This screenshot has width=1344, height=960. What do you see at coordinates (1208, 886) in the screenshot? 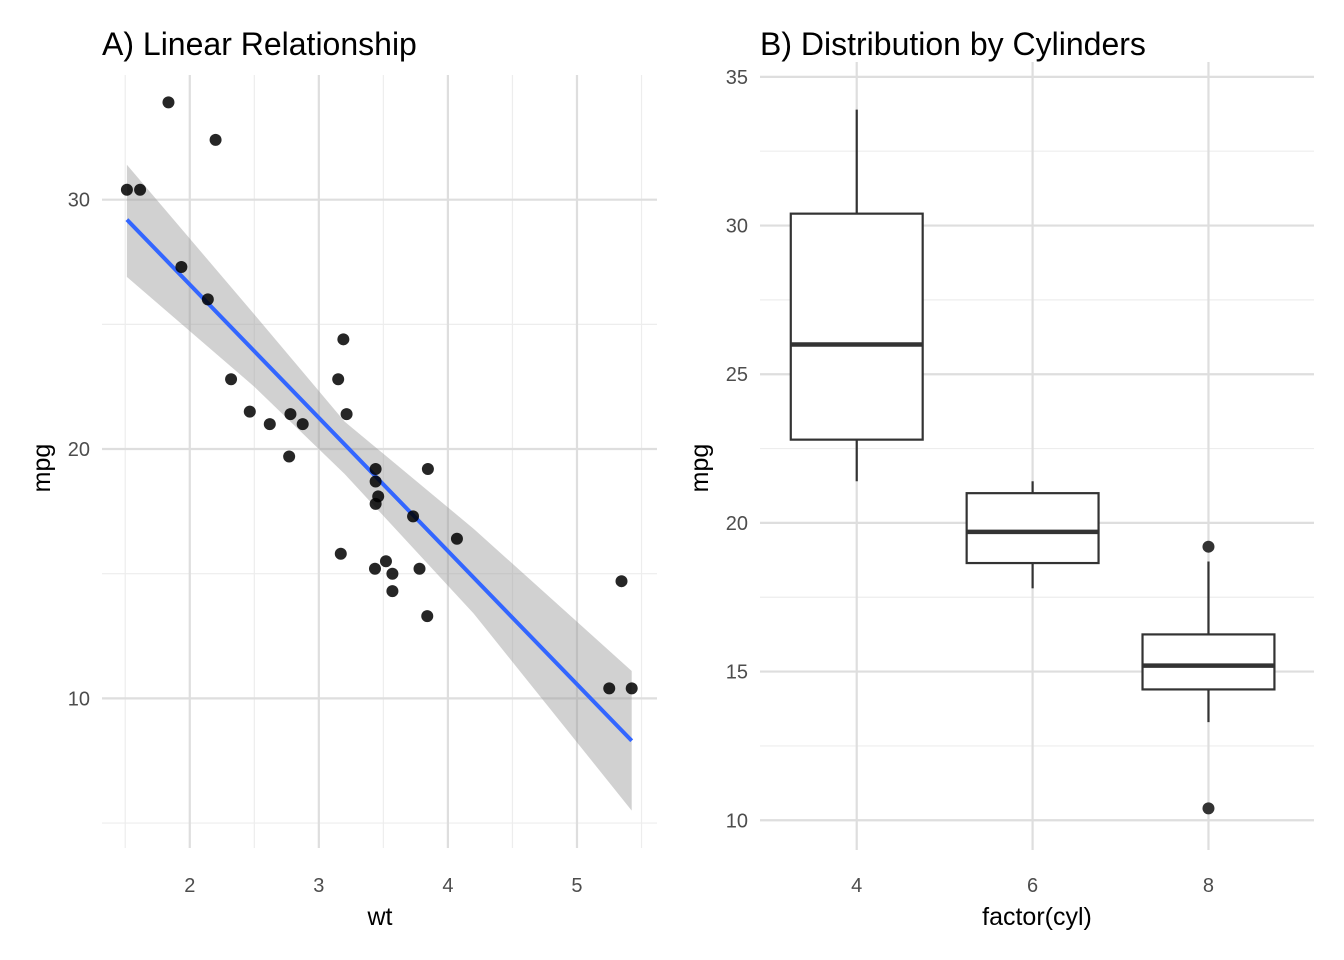
I see `x-tick-label: 8` at bounding box center [1208, 886].